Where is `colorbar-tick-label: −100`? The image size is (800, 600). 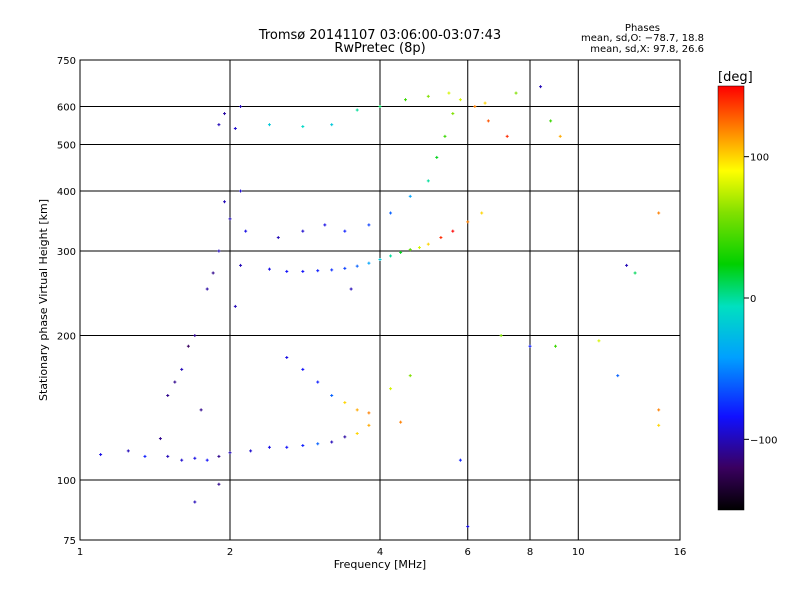 colorbar-tick-label: −100 is located at coordinates (763, 440).